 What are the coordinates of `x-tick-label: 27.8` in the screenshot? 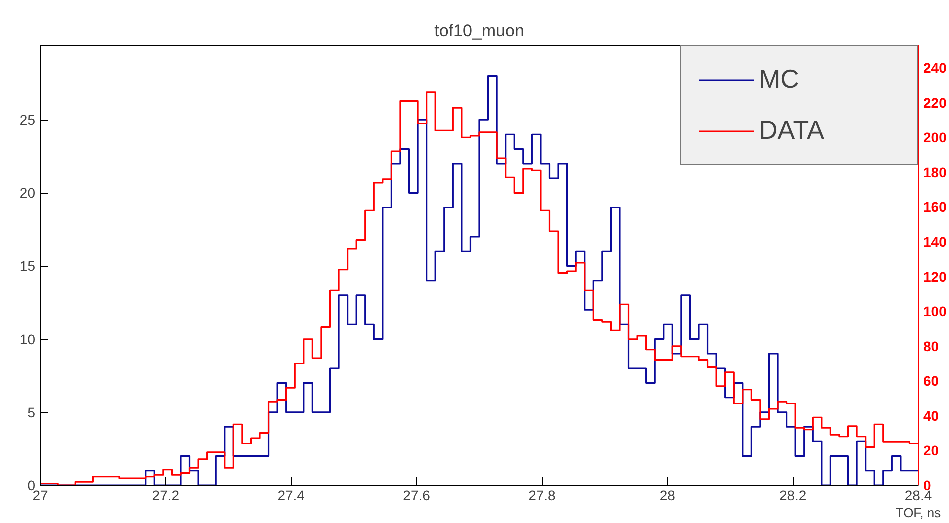 It's located at (542, 496).